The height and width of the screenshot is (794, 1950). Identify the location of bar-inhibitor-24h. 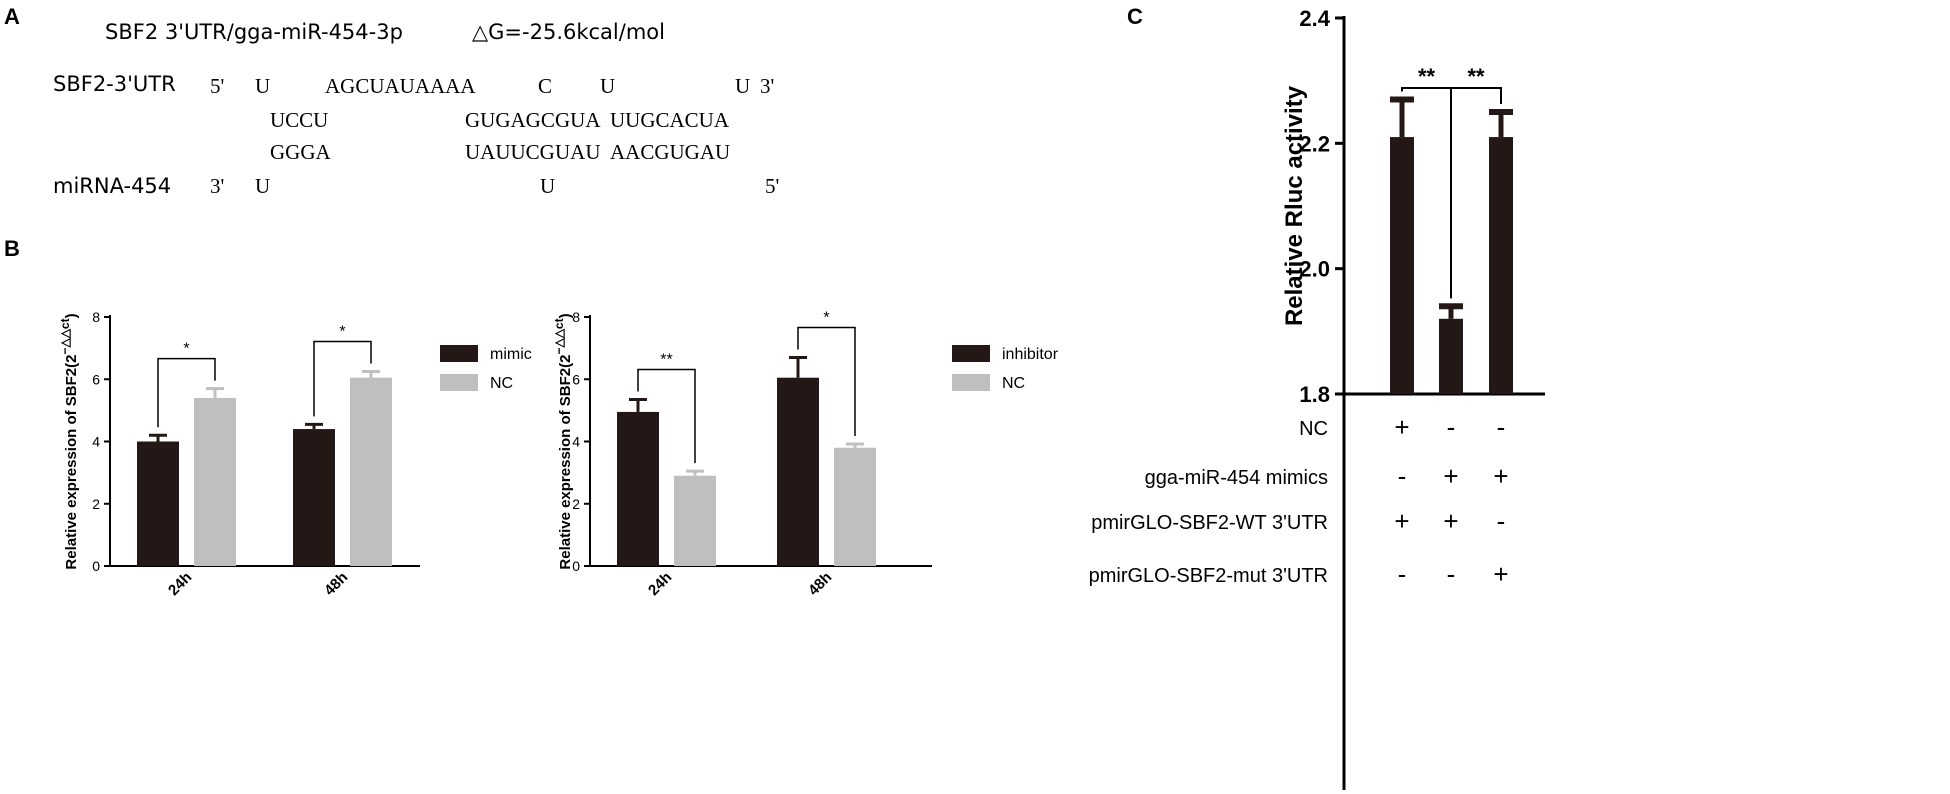
(638, 488).